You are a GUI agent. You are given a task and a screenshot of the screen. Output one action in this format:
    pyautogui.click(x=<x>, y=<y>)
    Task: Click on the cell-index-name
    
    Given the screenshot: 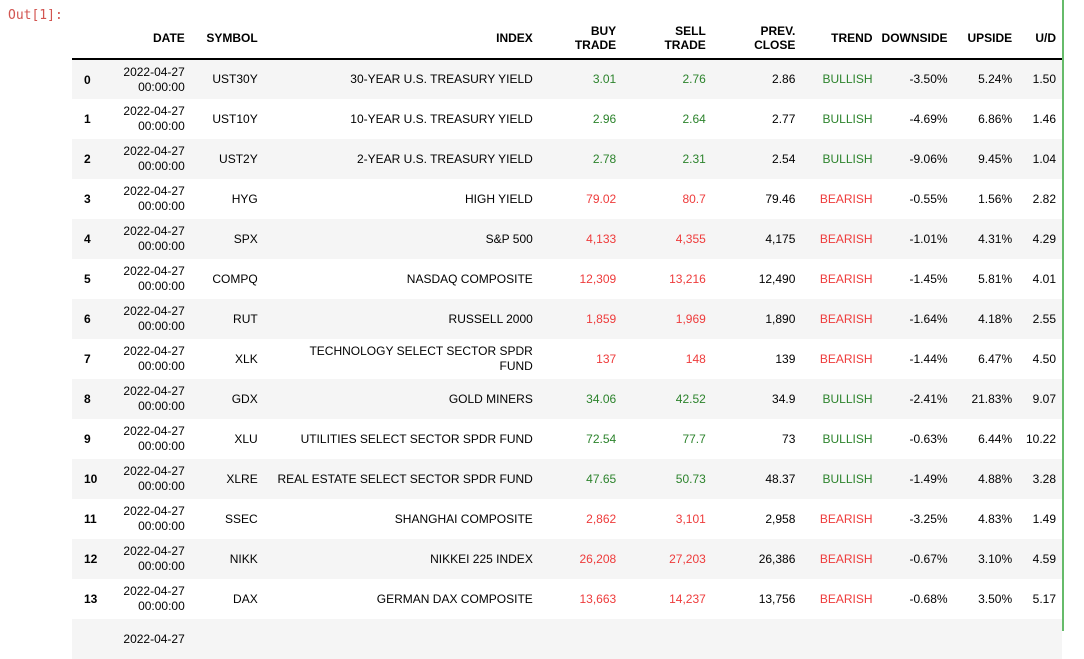 What is the action you would take?
    pyautogui.click(x=401, y=639)
    